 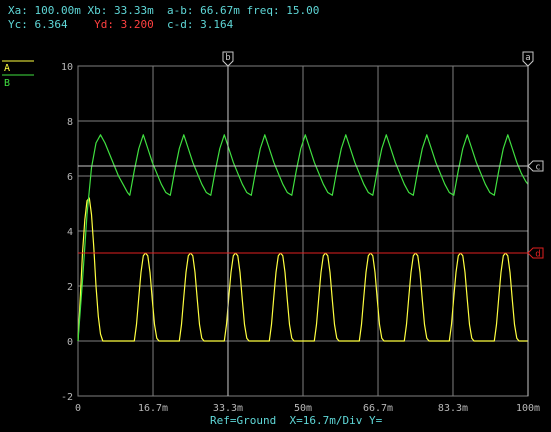 I want to click on cursor-c-label: c, so click(x=537, y=167).